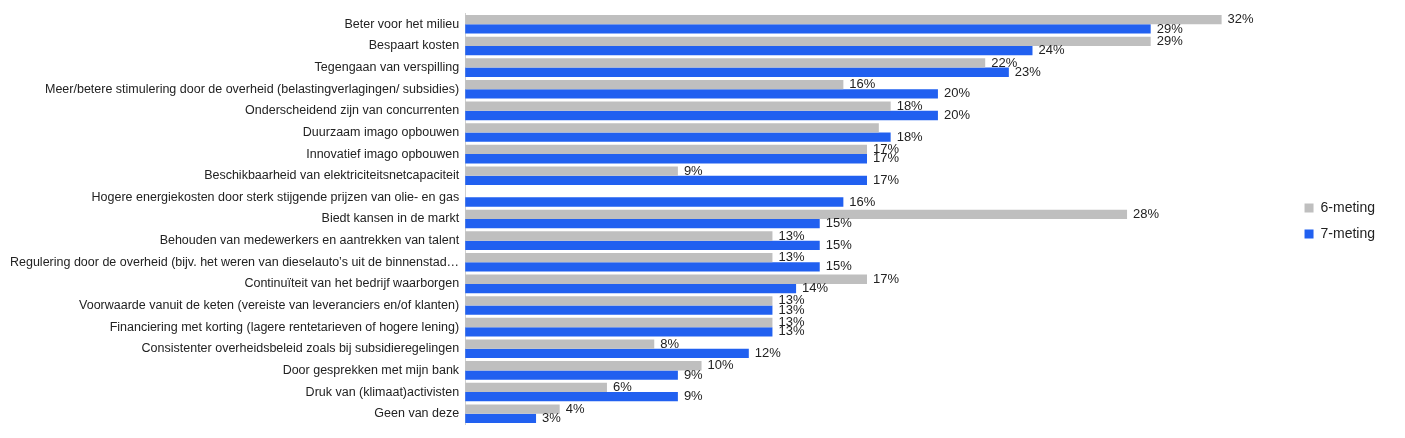 This screenshot has width=1405, height=438. I want to click on data-label: 24%, so click(1051, 50).